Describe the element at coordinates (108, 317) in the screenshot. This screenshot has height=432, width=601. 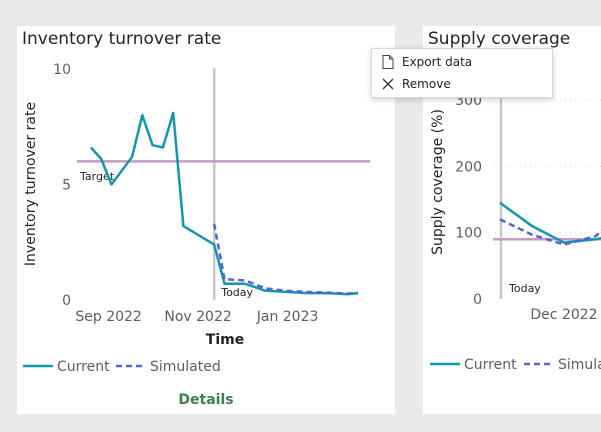
I see `x-tick-label: Sep 2022` at that location.